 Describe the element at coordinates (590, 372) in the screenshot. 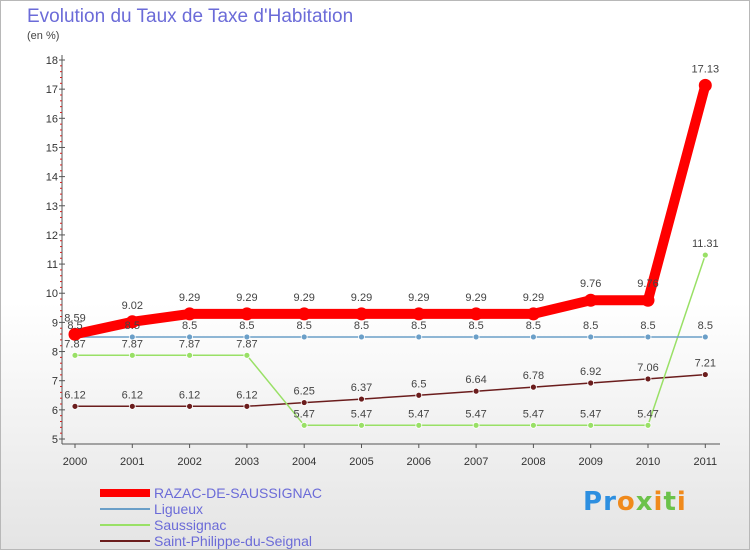

I see `data-label: 6.92` at that location.